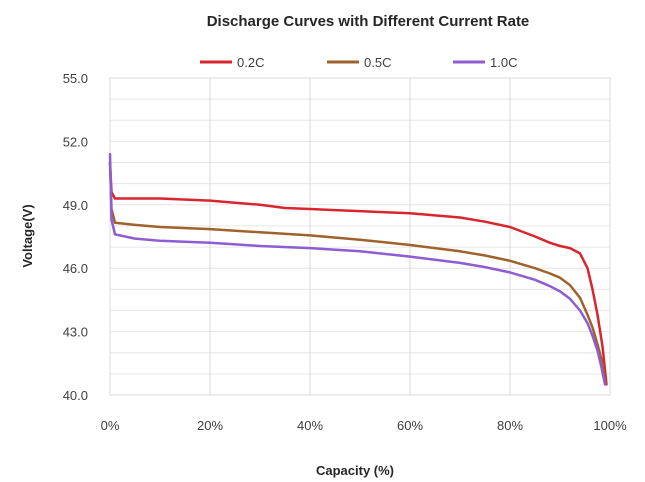 Image resolution: width=645 pixels, height=482 pixels. I want to click on x-tick-label: 0%, so click(110, 425).